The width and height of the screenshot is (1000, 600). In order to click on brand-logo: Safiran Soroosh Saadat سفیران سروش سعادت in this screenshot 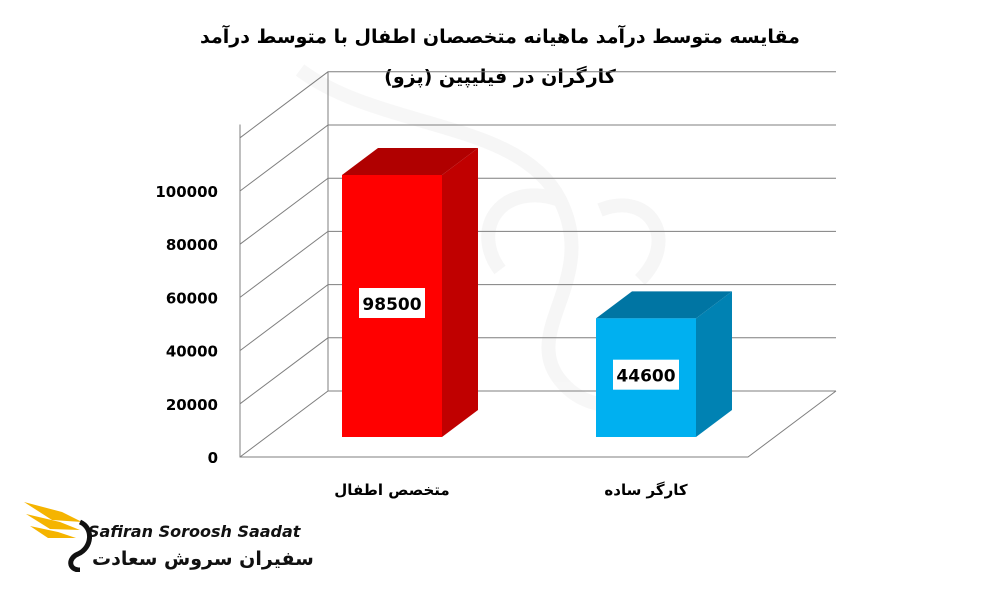, I will do `click(168, 537)`.